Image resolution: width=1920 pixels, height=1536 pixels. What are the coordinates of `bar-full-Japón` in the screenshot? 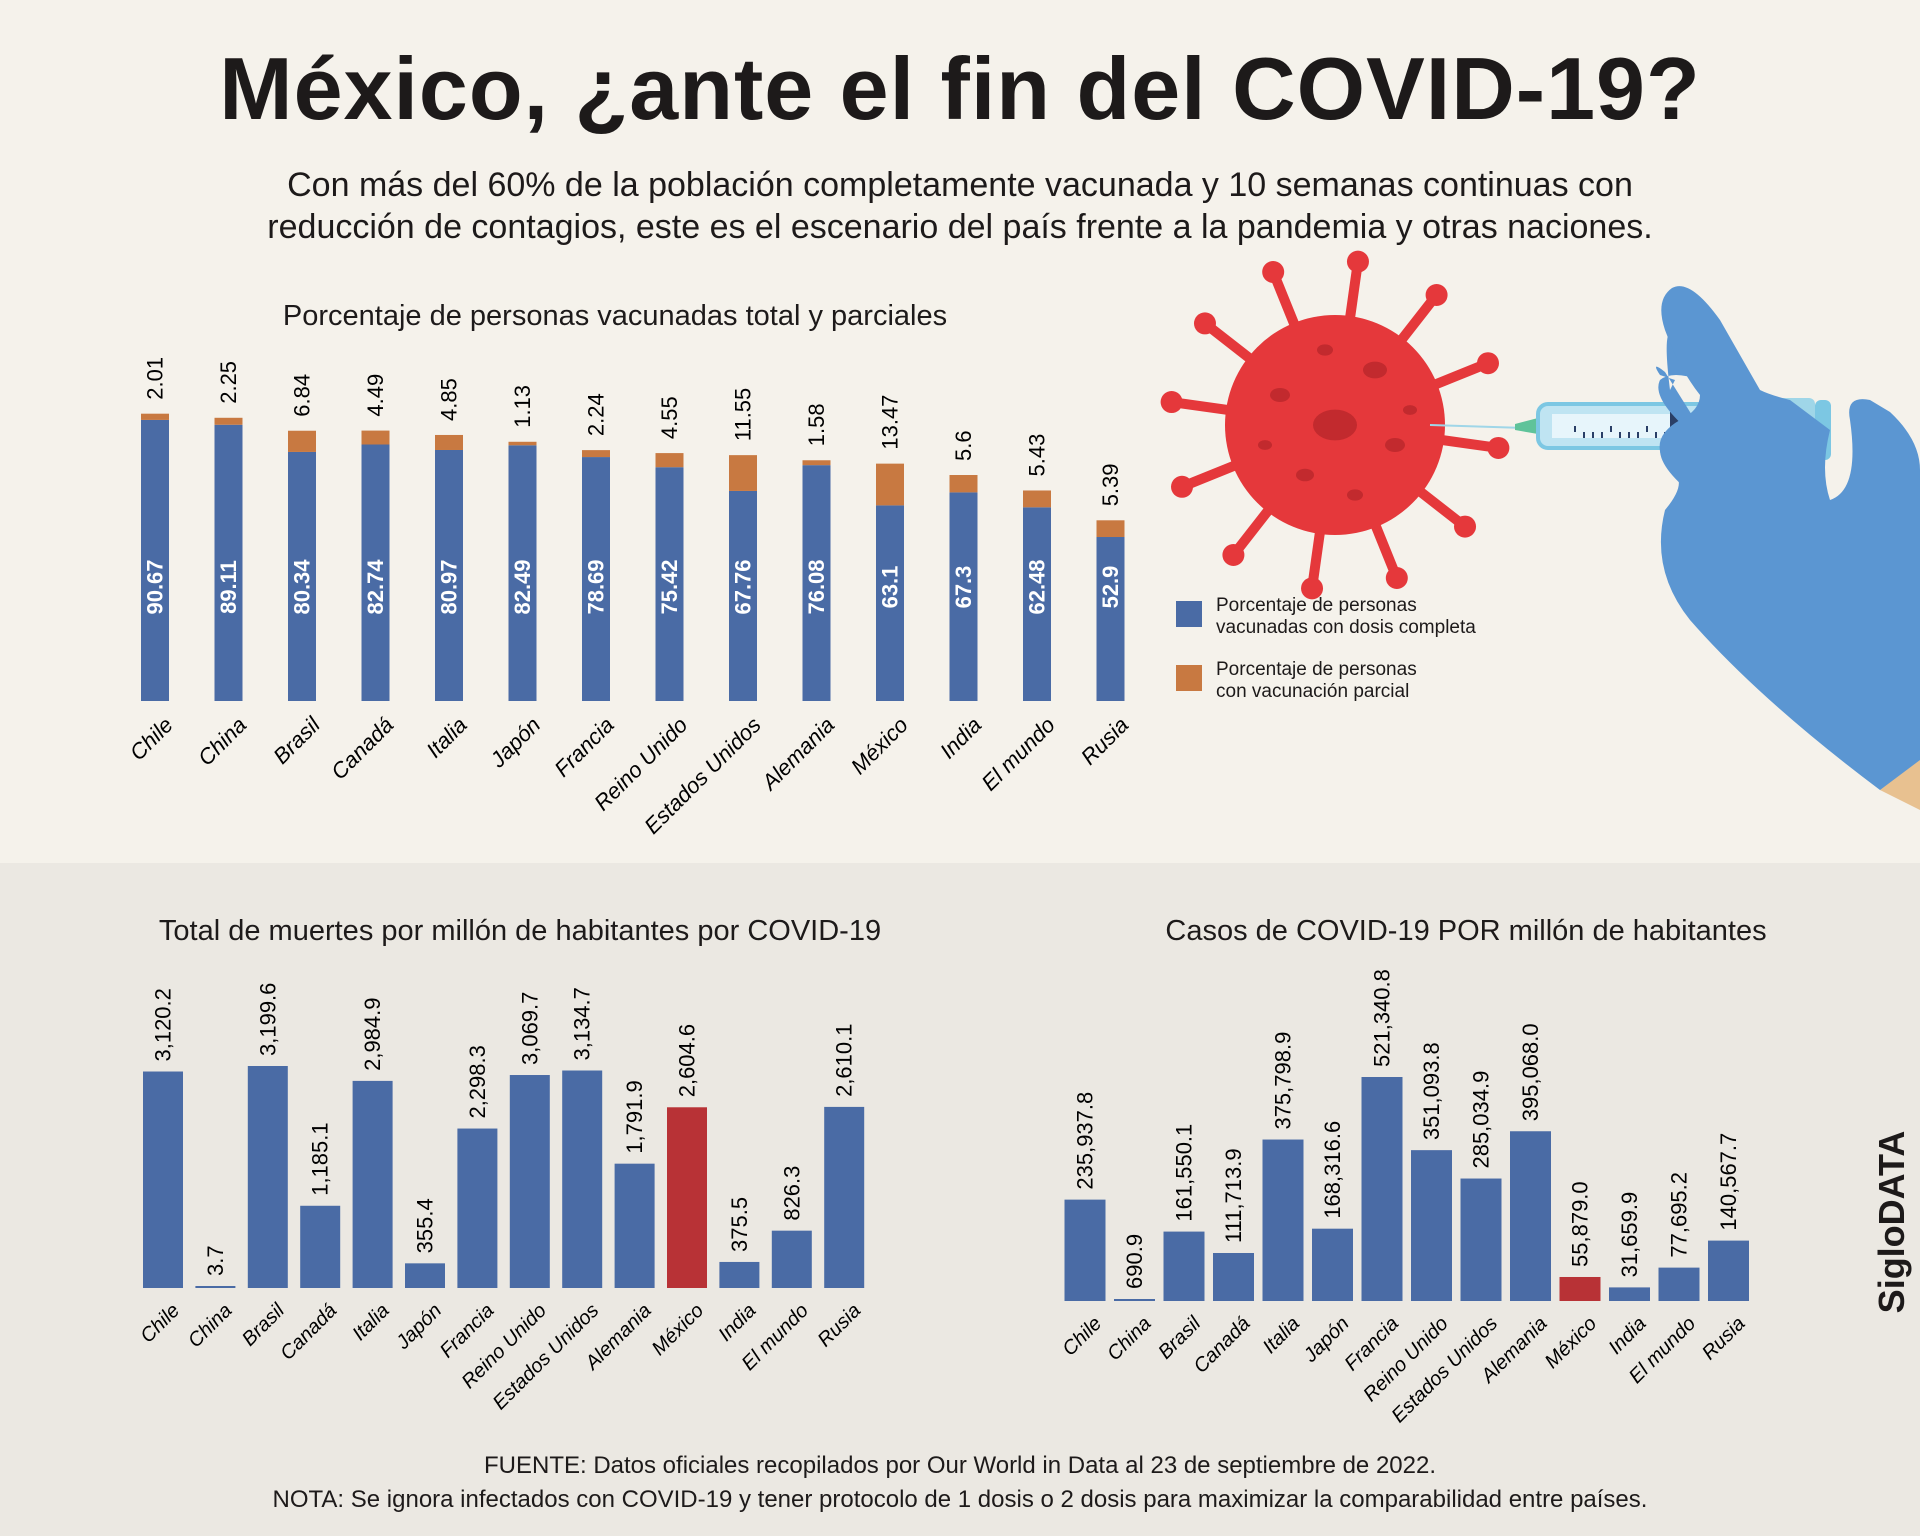 It's located at (522, 573).